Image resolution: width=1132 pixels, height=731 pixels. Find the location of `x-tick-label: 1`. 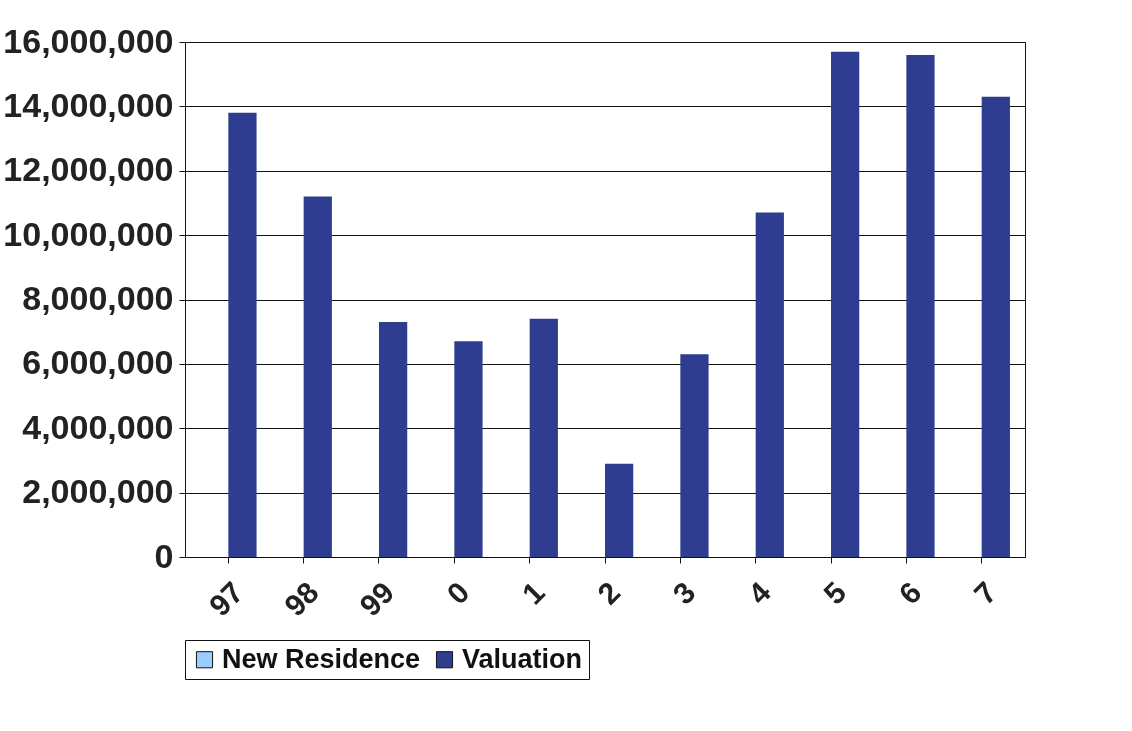

x-tick-label: 1 is located at coordinates (533, 593).